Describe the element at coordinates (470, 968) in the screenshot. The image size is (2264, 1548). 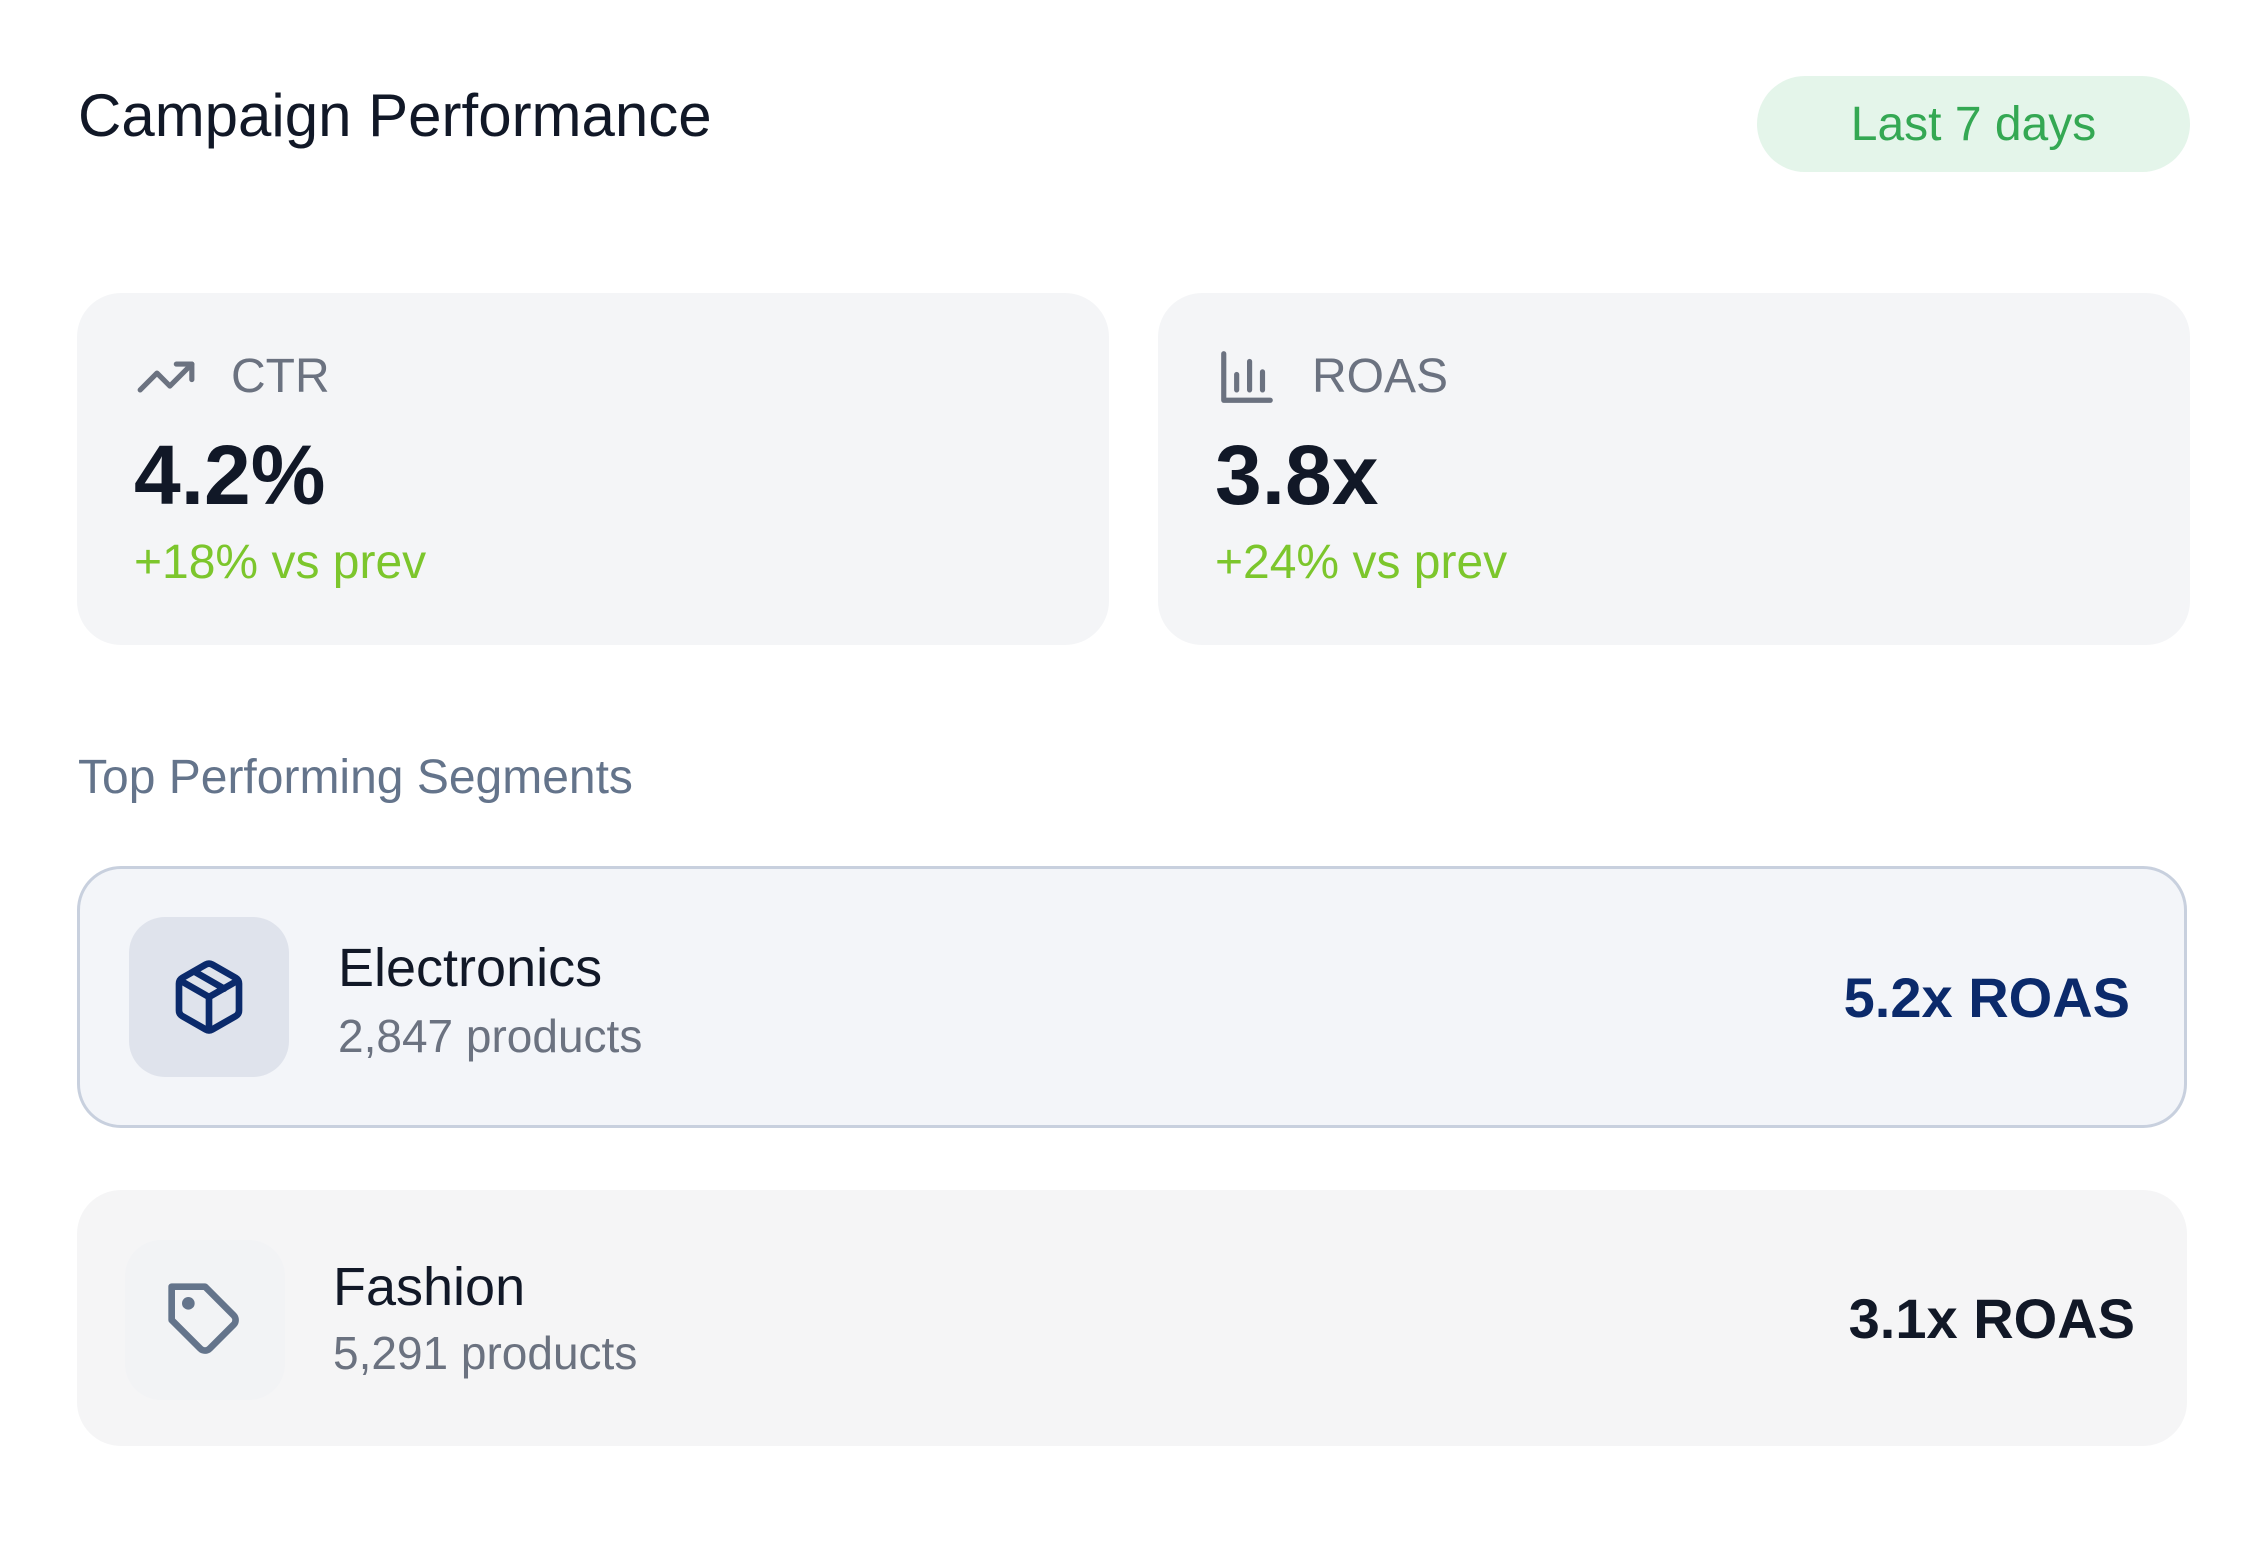
I see `segment-name: Electronics` at that location.